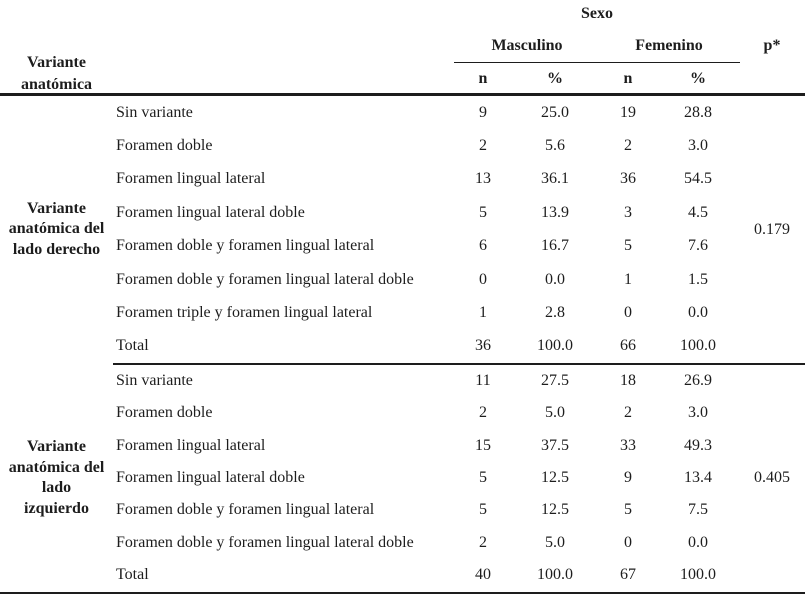  I want to click on cell-femenino-pct: 4.5, so click(698, 212).